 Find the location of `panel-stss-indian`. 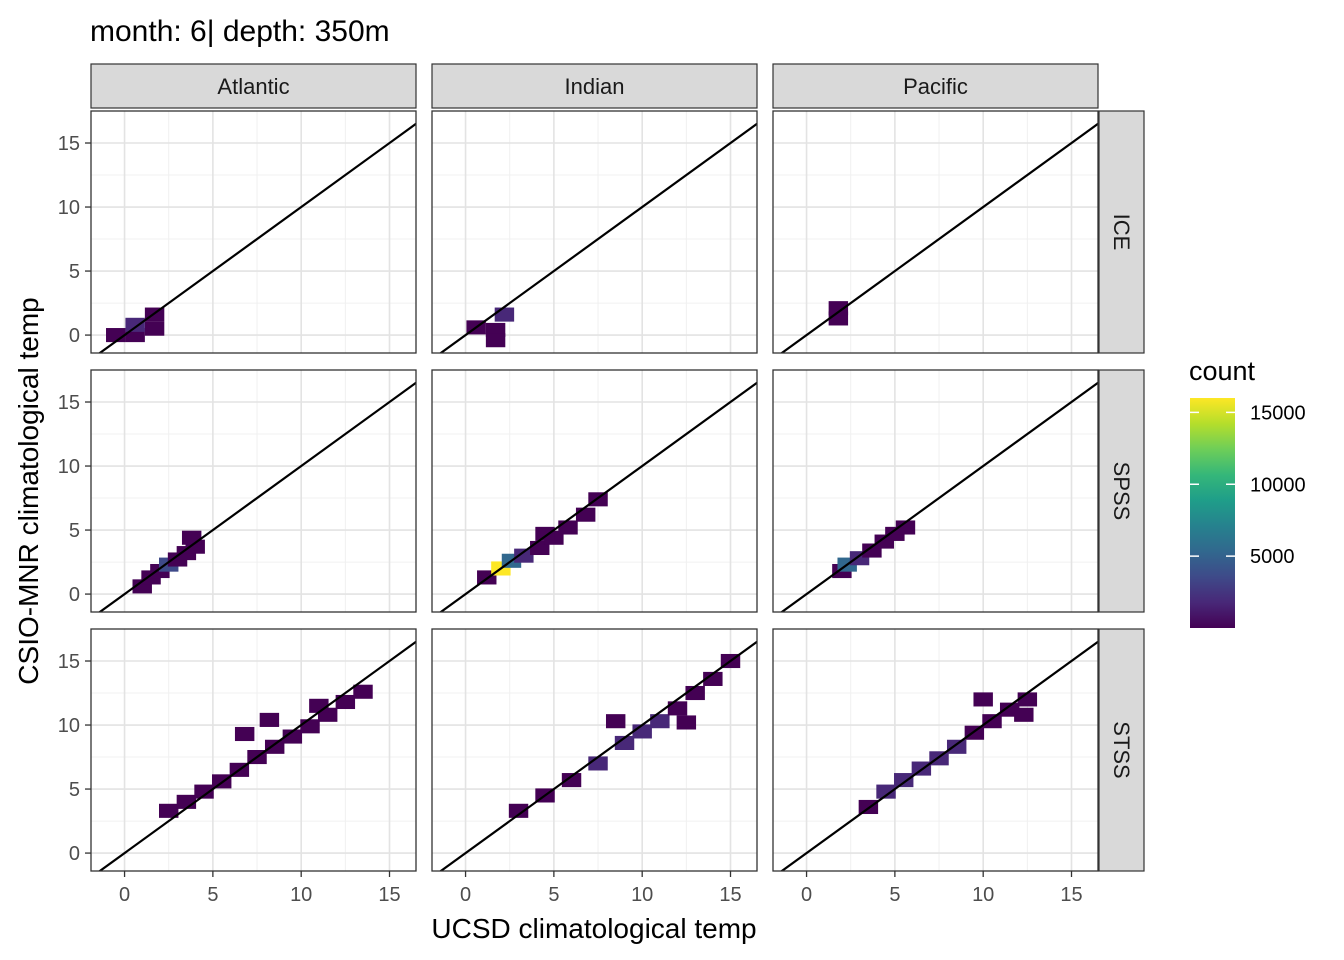

panel-stss-indian is located at coordinates (594, 750).